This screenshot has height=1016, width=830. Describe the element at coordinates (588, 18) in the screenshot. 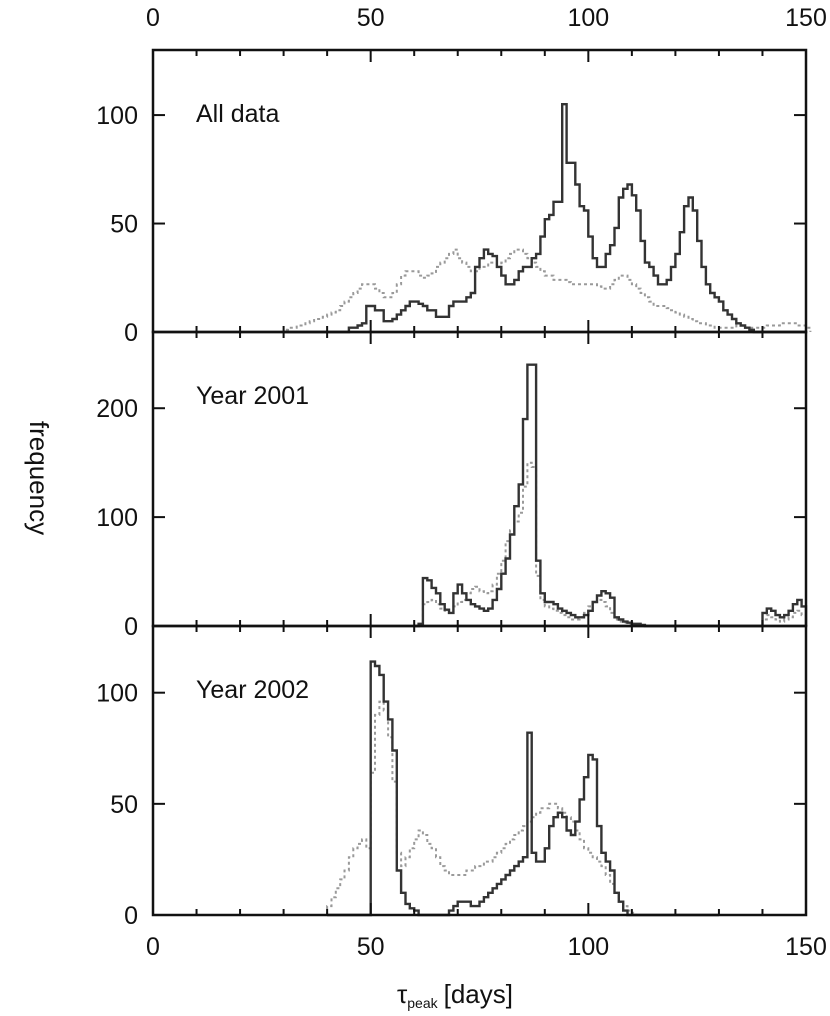

I see `top-x-tick-label: 100` at that location.